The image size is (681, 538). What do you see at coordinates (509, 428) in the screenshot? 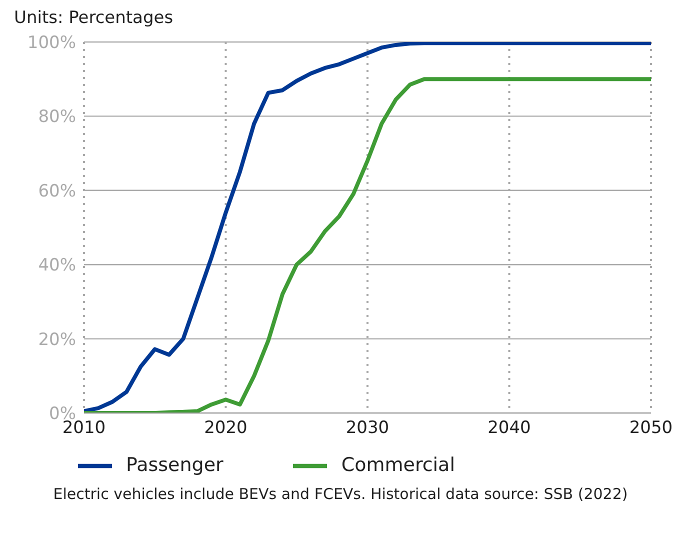
I see `x-tick-label: 2040` at bounding box center [509, 428].